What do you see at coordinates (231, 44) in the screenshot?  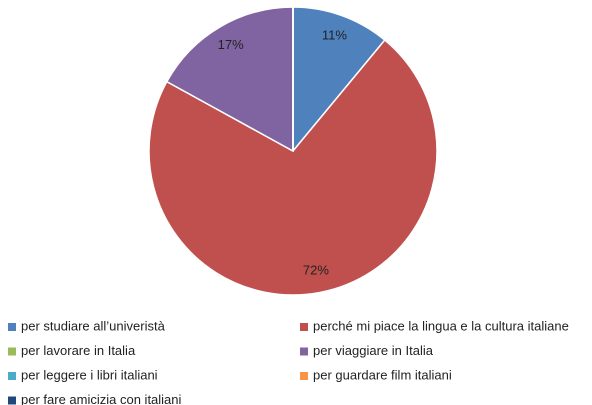 I see `data-label: 17%` at bounding box center [231, 44].